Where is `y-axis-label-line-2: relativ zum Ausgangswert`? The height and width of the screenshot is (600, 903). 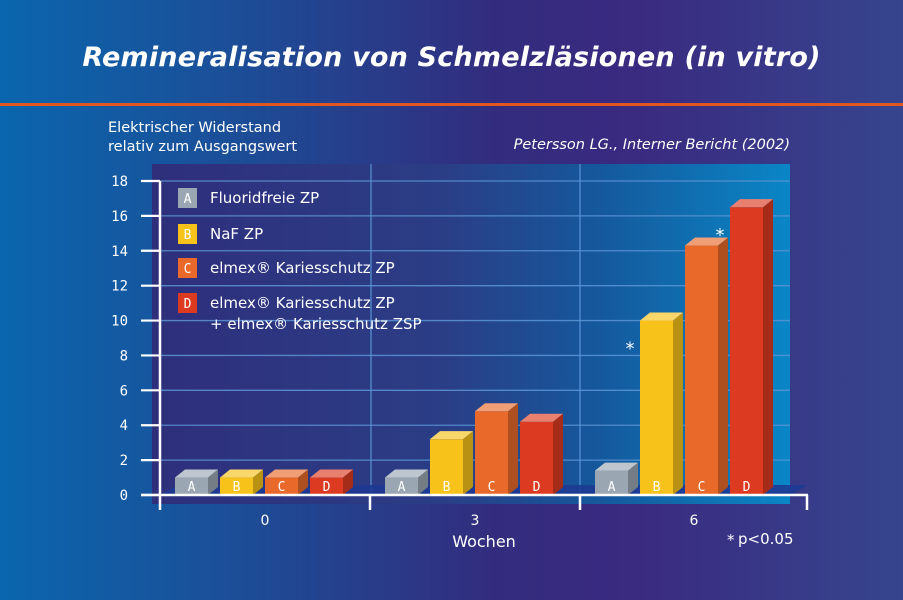
y-axis-label-line-2: relativ zum Ausgangswert is located at coordinates (203, 147).